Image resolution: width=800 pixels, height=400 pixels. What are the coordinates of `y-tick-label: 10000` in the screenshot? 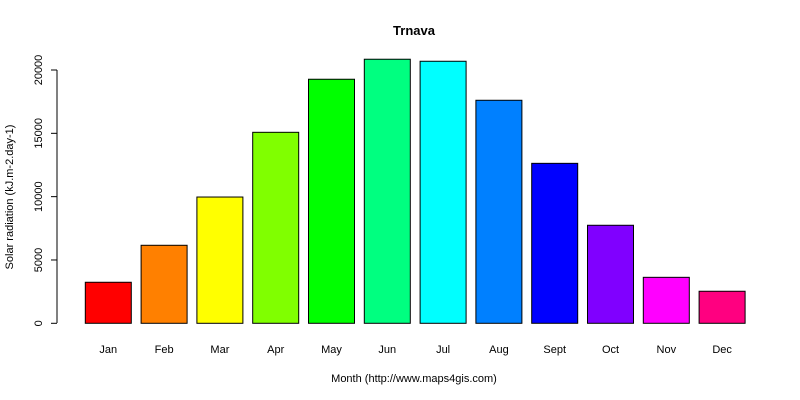 It's located at (39, 196).